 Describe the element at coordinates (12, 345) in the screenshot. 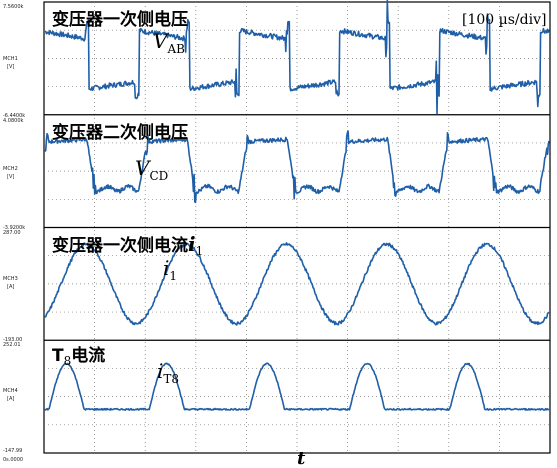

I see `panel-4-top-label: 252.01` at that location.